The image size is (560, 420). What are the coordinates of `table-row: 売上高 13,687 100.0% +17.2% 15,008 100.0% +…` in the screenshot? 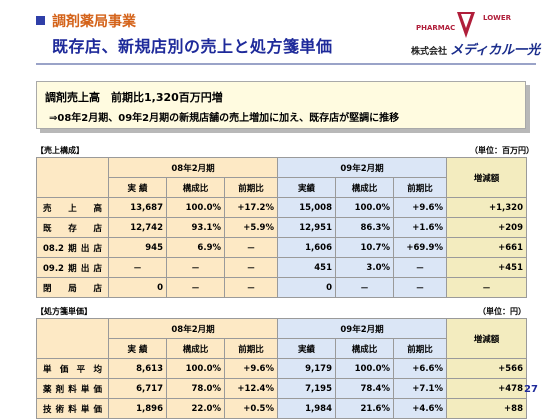 It's located at (281, 207).